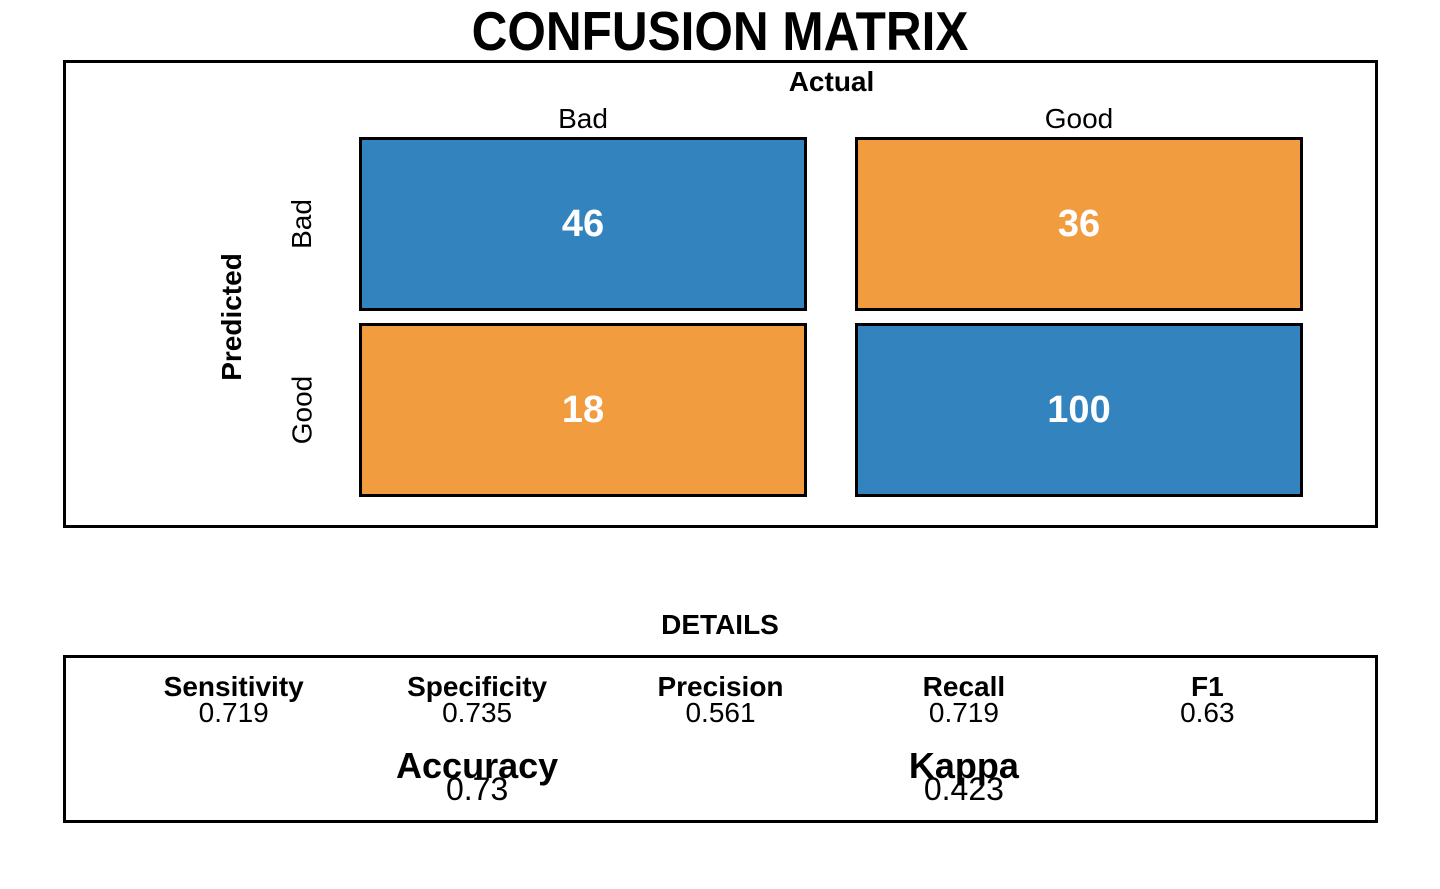 The image size is (1440, 889). What do you see at coordinates (963, 765) in the screenshot?
I see `metric-label: Kappa` at bounding box center [963, 765].